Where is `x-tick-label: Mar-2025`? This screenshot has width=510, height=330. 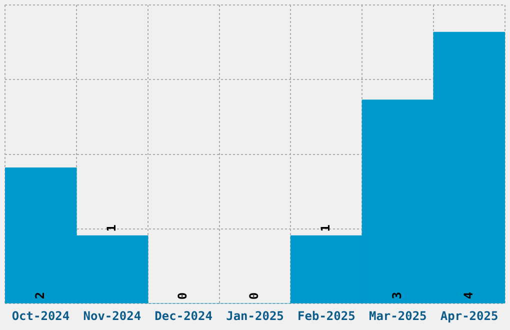 x-tick-label: Mar-2025 is located at coordinates (397, 315).